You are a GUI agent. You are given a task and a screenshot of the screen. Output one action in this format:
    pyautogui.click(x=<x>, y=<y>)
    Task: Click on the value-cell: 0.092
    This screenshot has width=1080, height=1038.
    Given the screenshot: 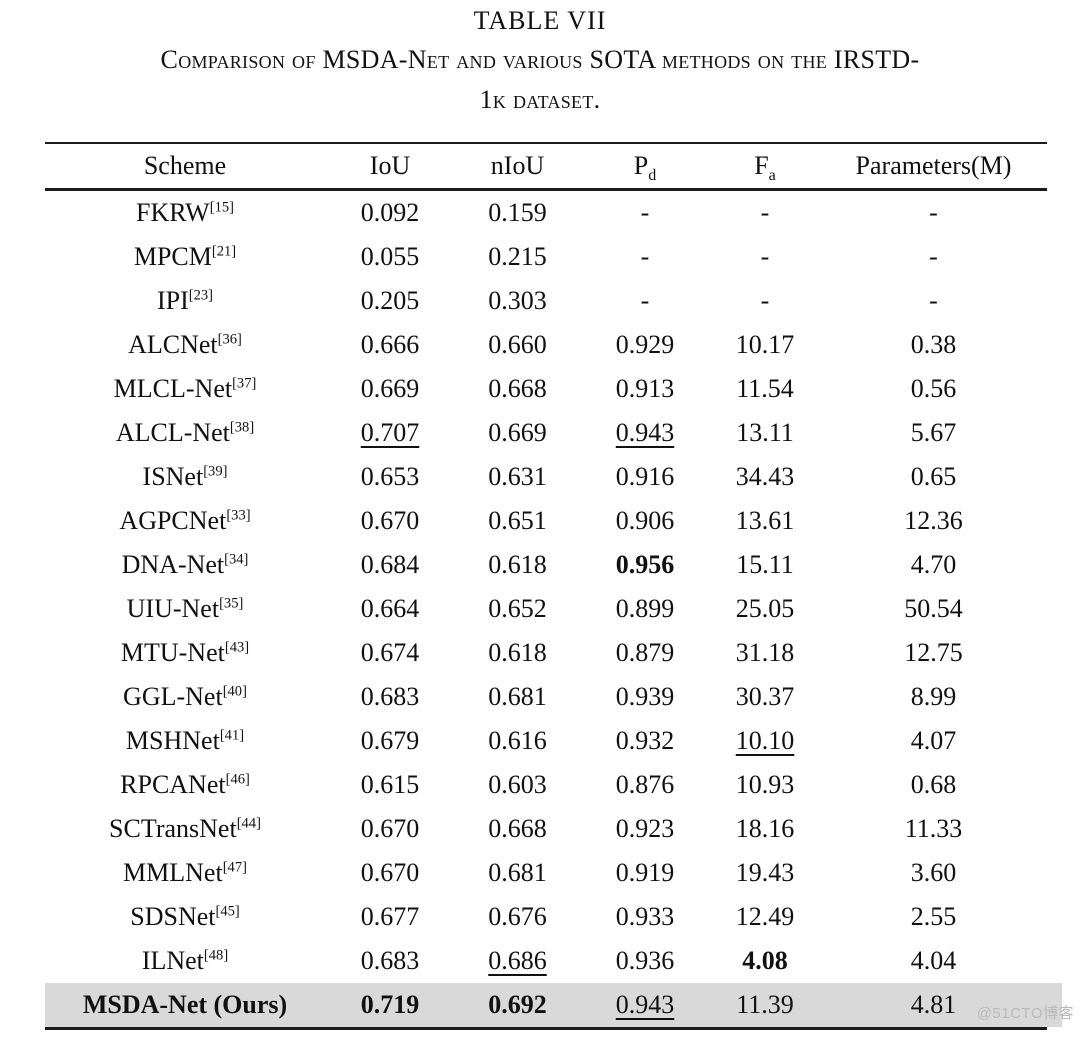 What is the action you would take?
    pyautogui.click(x=390, y=212)
    